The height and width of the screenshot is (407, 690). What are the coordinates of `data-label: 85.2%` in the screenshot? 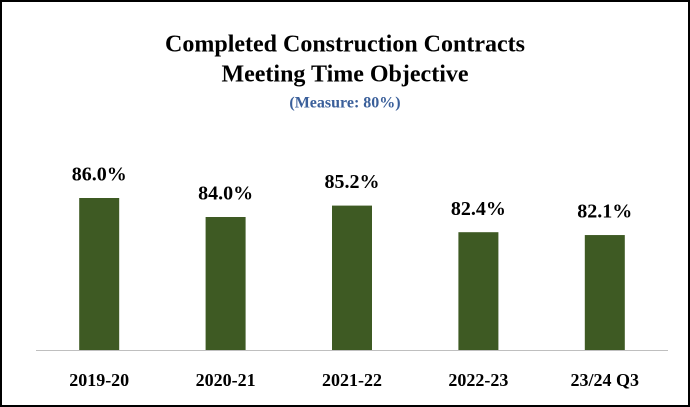 It's located at (352, 182).